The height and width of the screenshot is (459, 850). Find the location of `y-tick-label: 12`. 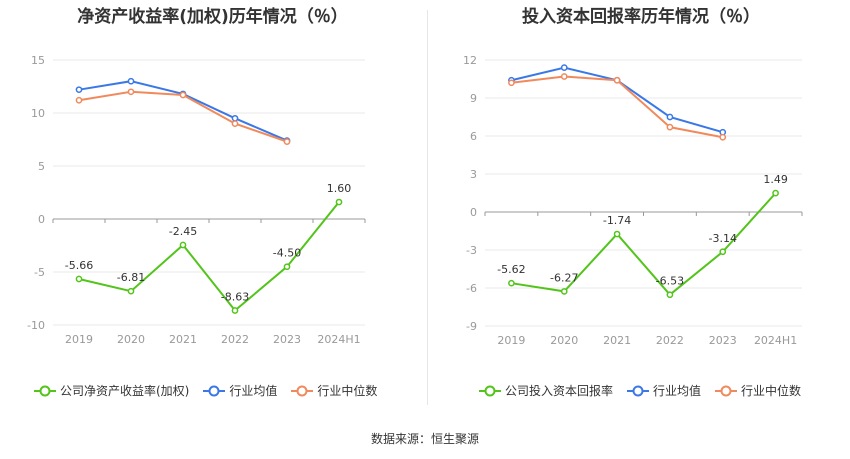

y-tick-label: 12 is located at coordinates (470, 60).